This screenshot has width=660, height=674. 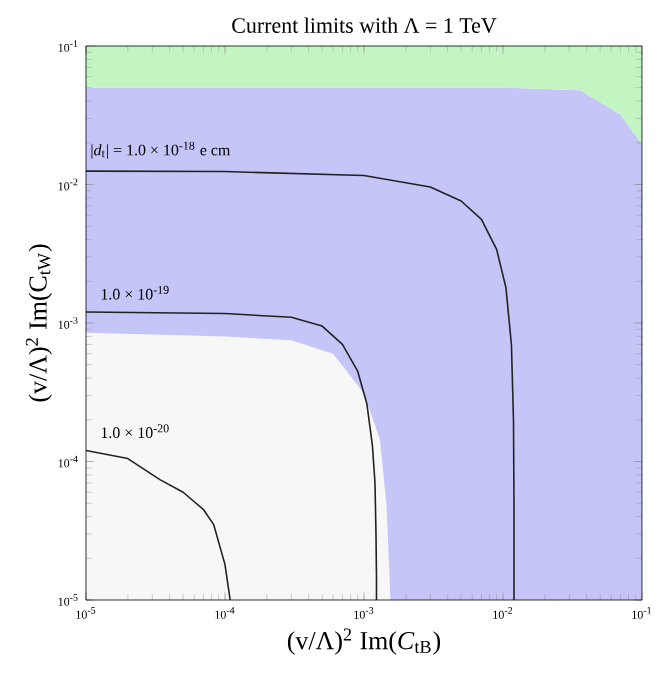 I want to click on chart-title: Current limits with Λ = 1 TeV, so click(x=364, y=25).